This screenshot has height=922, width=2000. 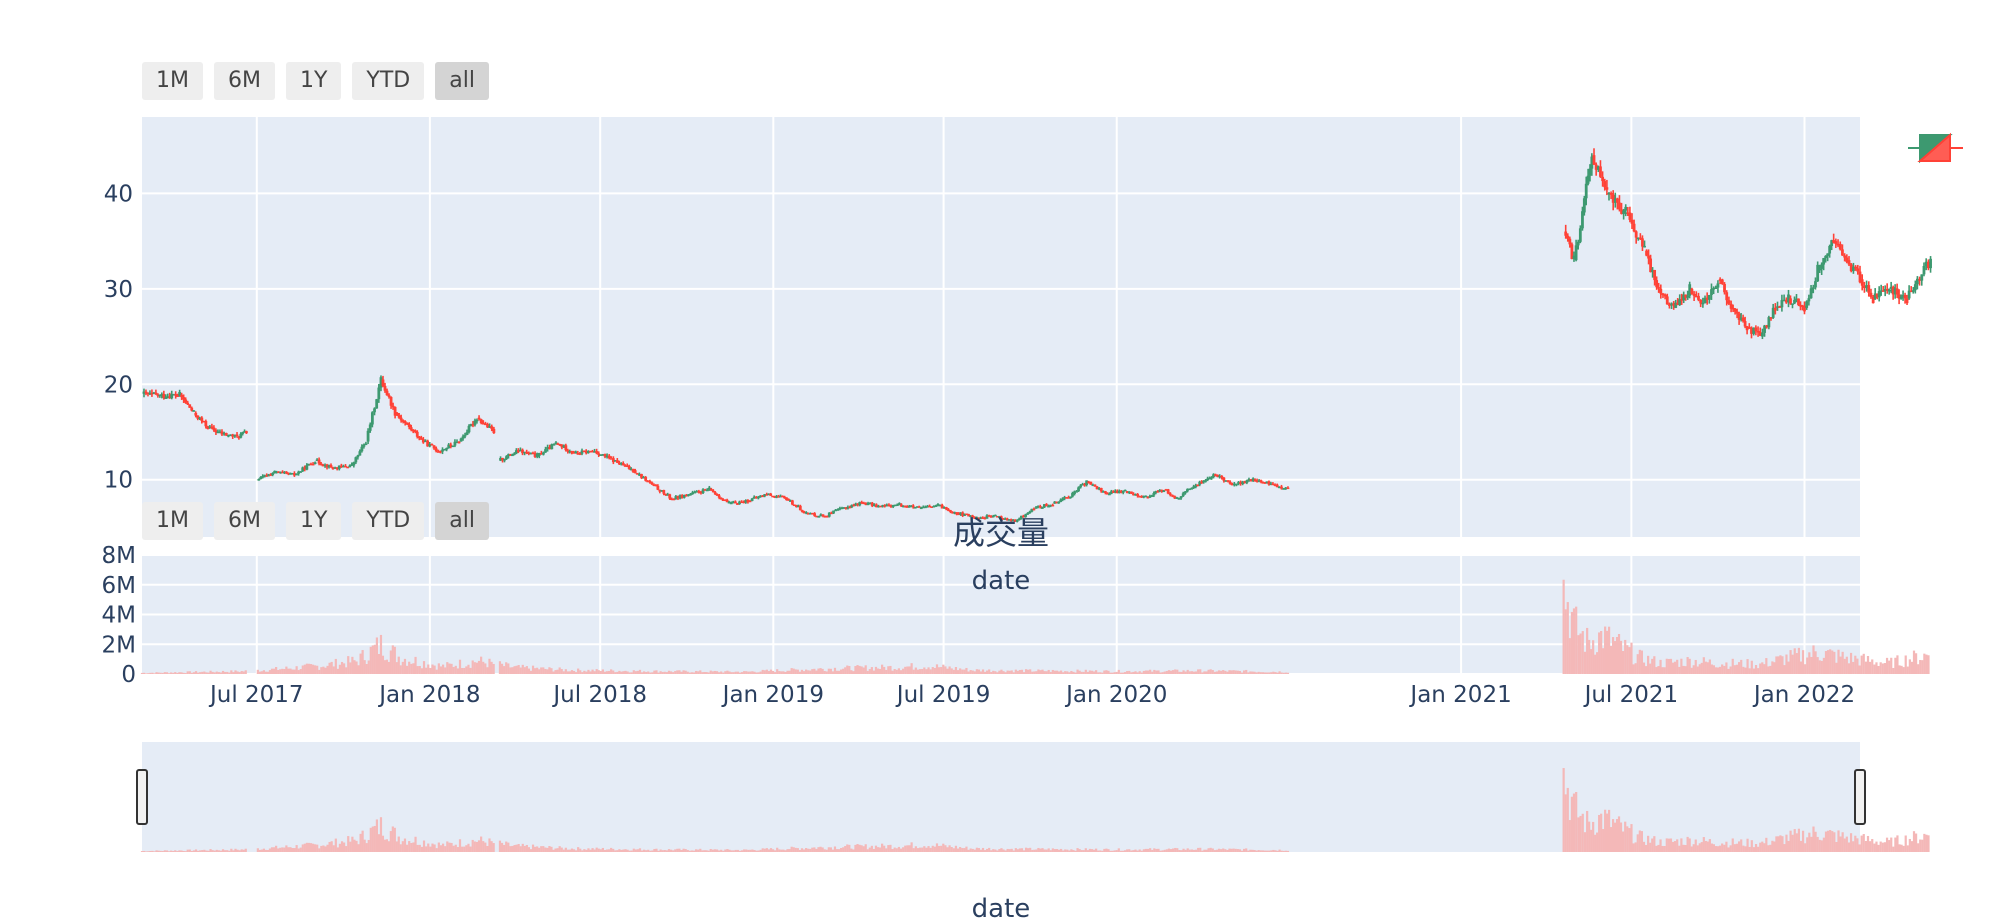 I want to click on range-slider-right-handle, so click(x=1860, y=797).